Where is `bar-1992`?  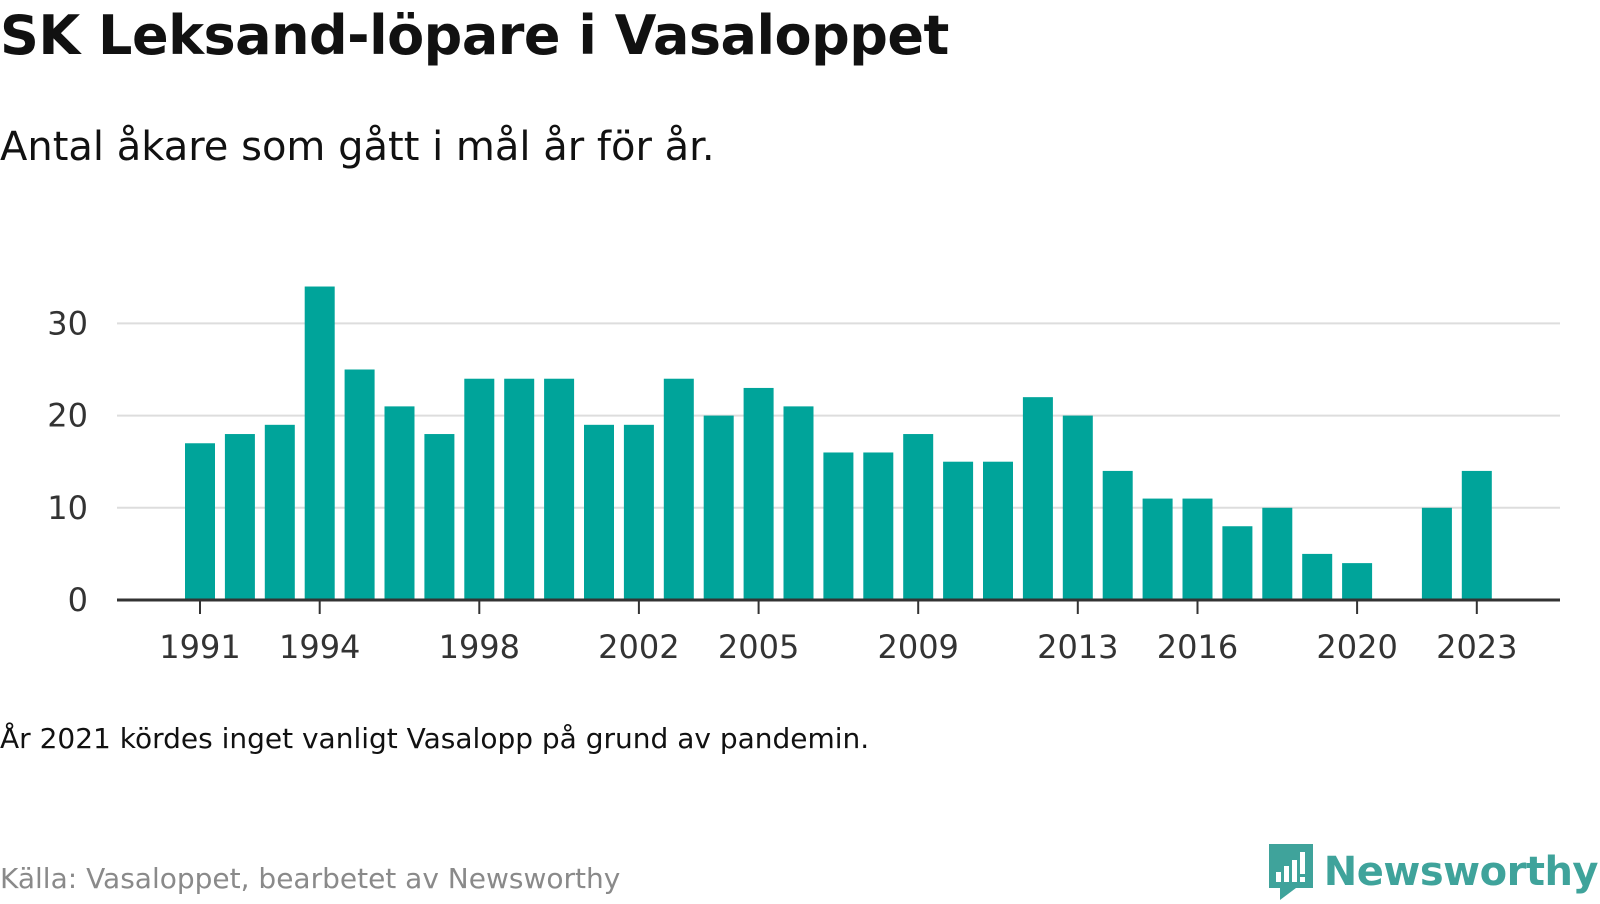
bar-1992 is located at coordinates (239, 517).